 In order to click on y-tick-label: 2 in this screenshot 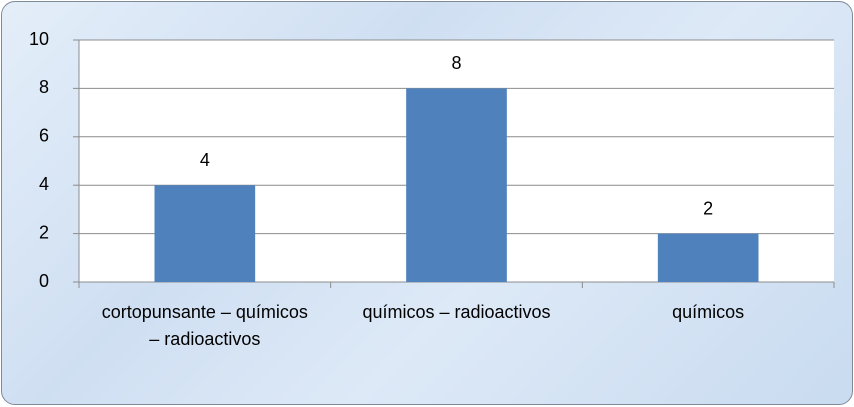, I will do `click(44, 232)`.